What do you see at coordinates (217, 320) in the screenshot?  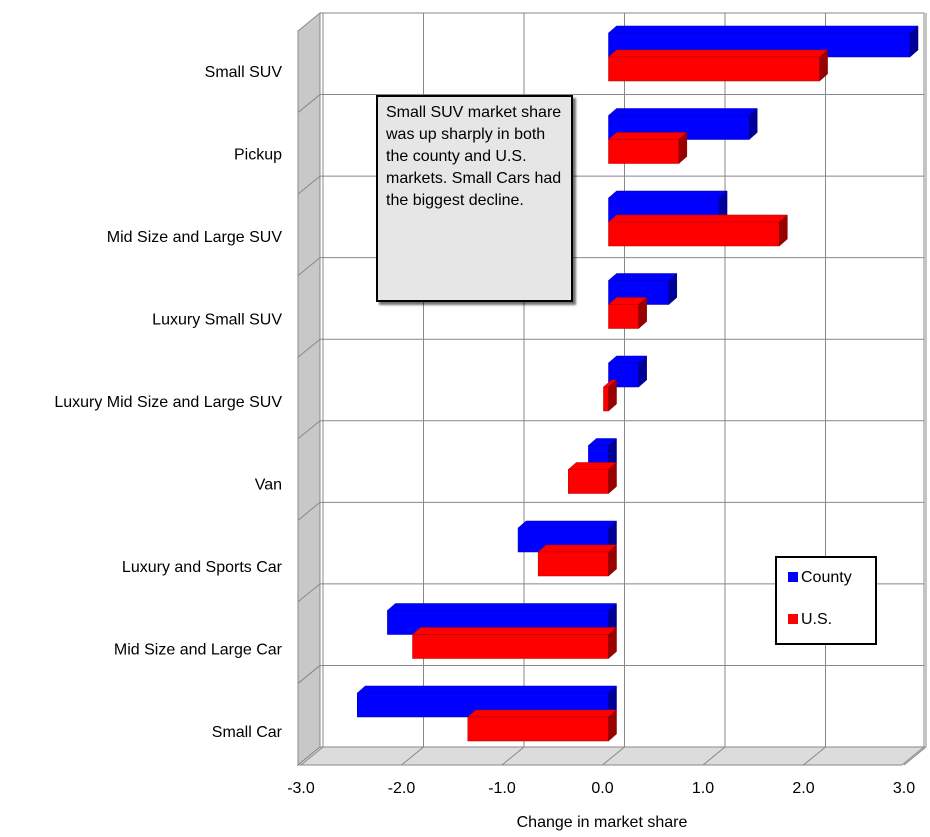 I see `category-label: Luxury Small SUV` at bounding box center [217, 320].